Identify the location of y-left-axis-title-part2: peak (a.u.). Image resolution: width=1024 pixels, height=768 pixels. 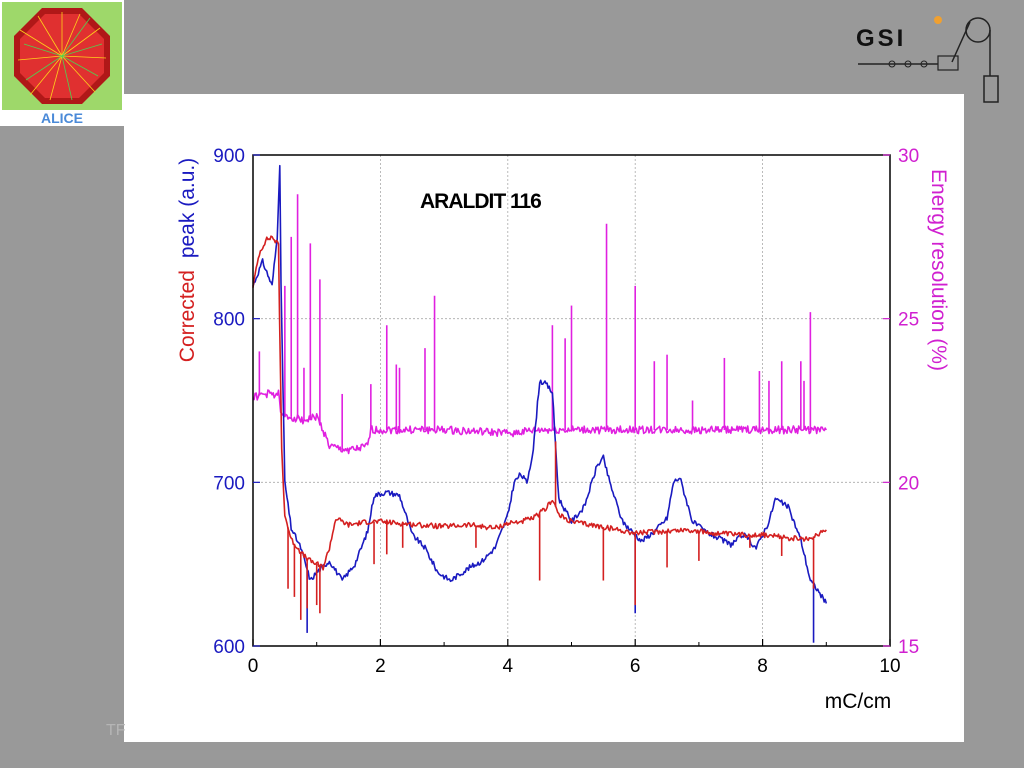
(187, 208).